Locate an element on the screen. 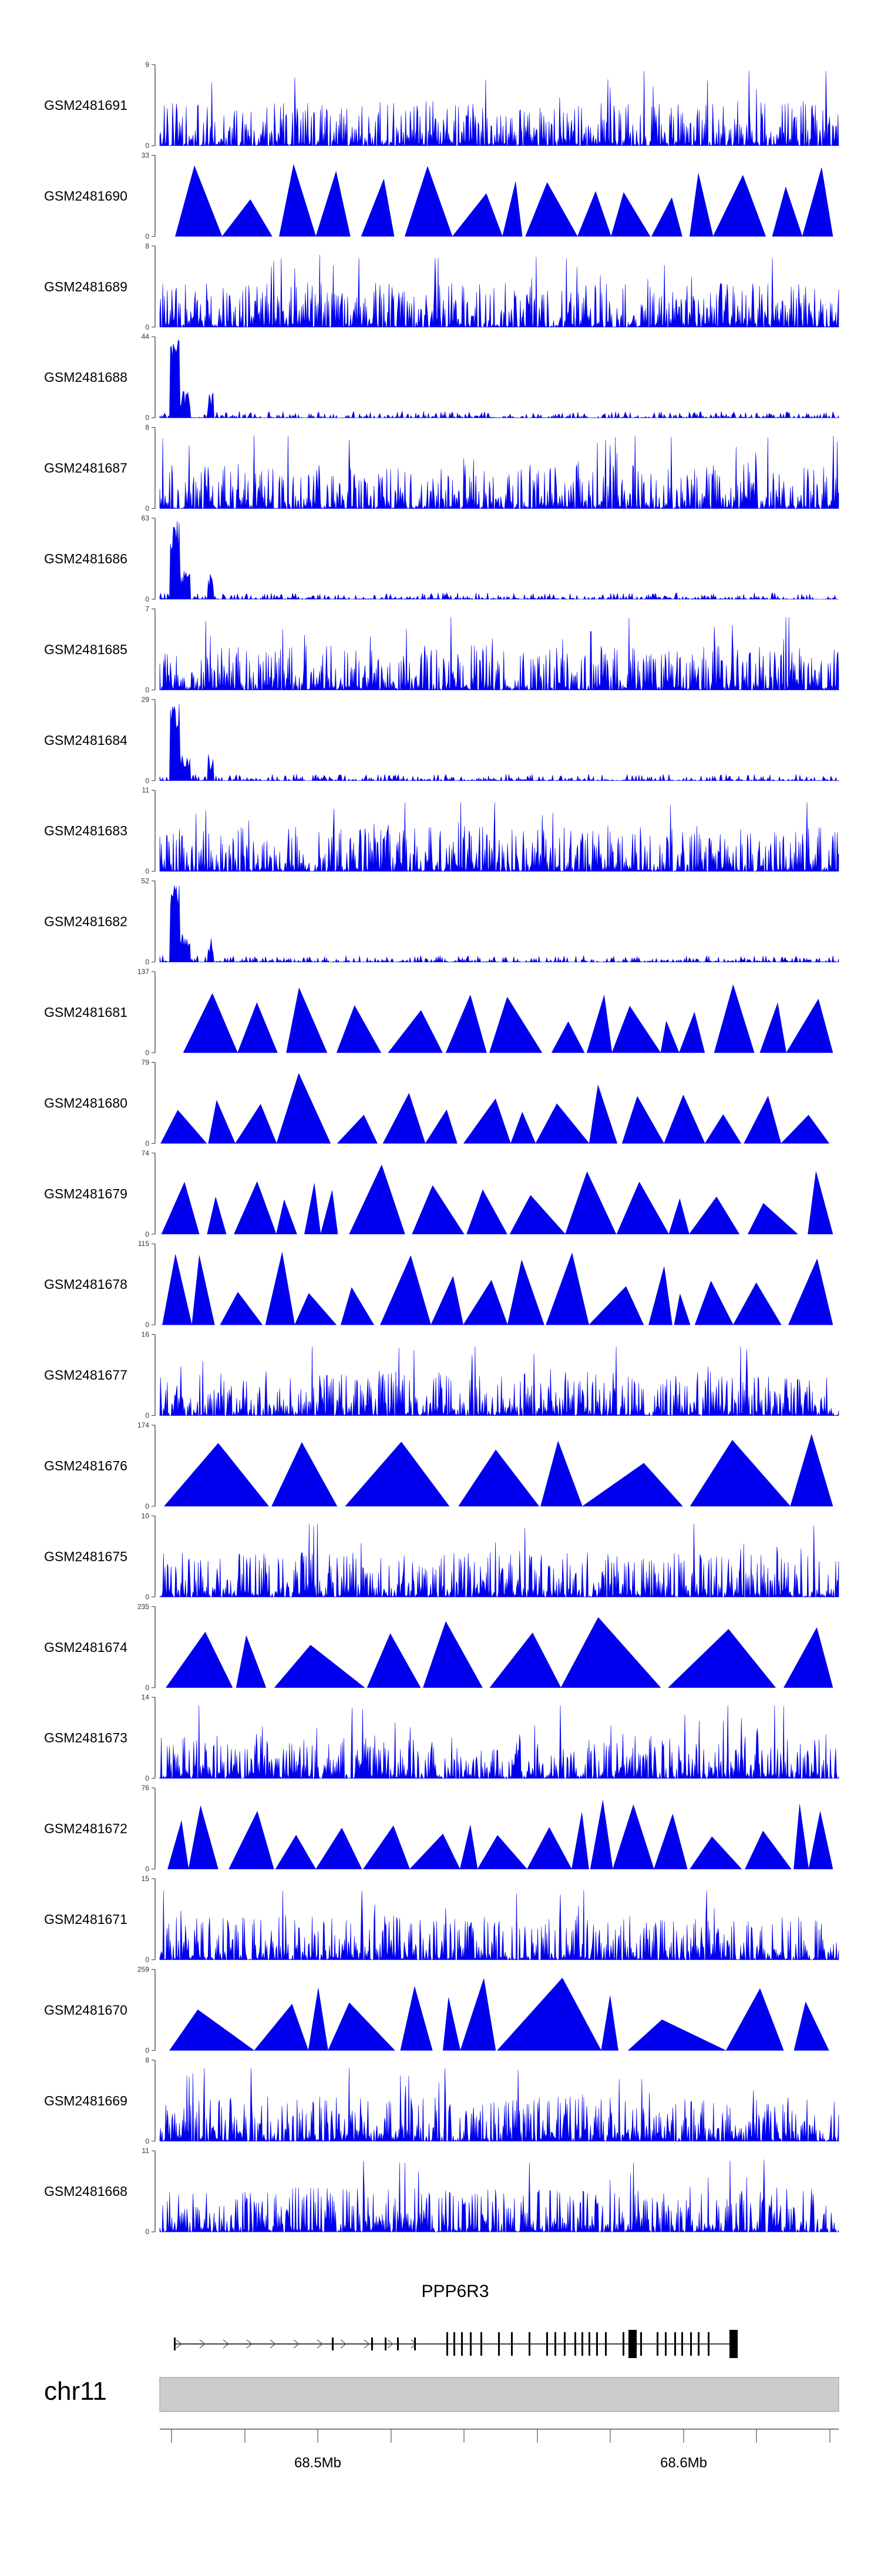 The width and height of the screenshot is (881, 2576). y-axis-max-label: 76 is located at coordinates (146, 1788).